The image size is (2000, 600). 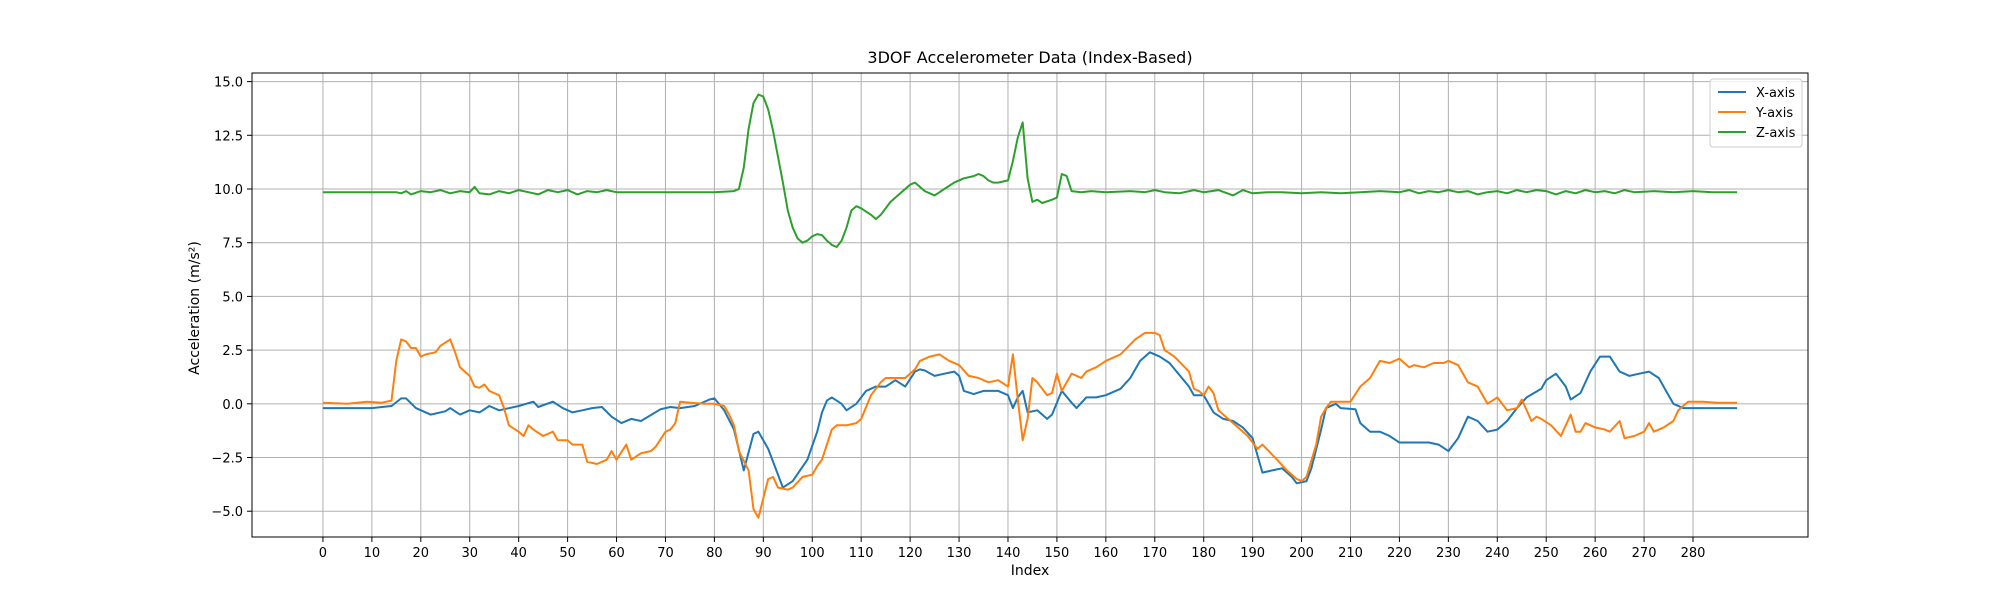 I want to click on y-axis-ticks: −5.0 −2.5 0.0 2.5 5.0 7.5 10.0 12.5 15.0, so click(x=231, y=298).